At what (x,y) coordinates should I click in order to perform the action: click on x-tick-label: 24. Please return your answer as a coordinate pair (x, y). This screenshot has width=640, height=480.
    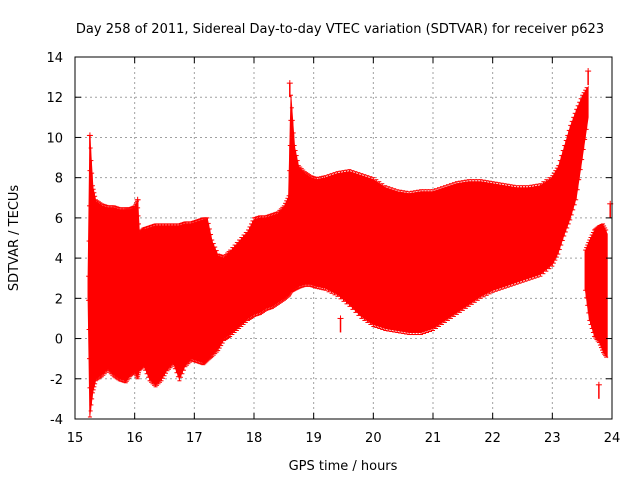
    Looking at the image, I should click on (612, 438).